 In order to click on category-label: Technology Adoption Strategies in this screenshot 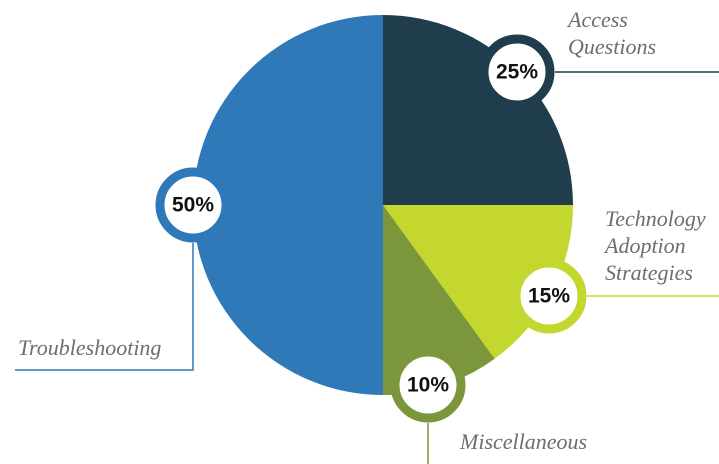, I will do `click(655, 245)`.